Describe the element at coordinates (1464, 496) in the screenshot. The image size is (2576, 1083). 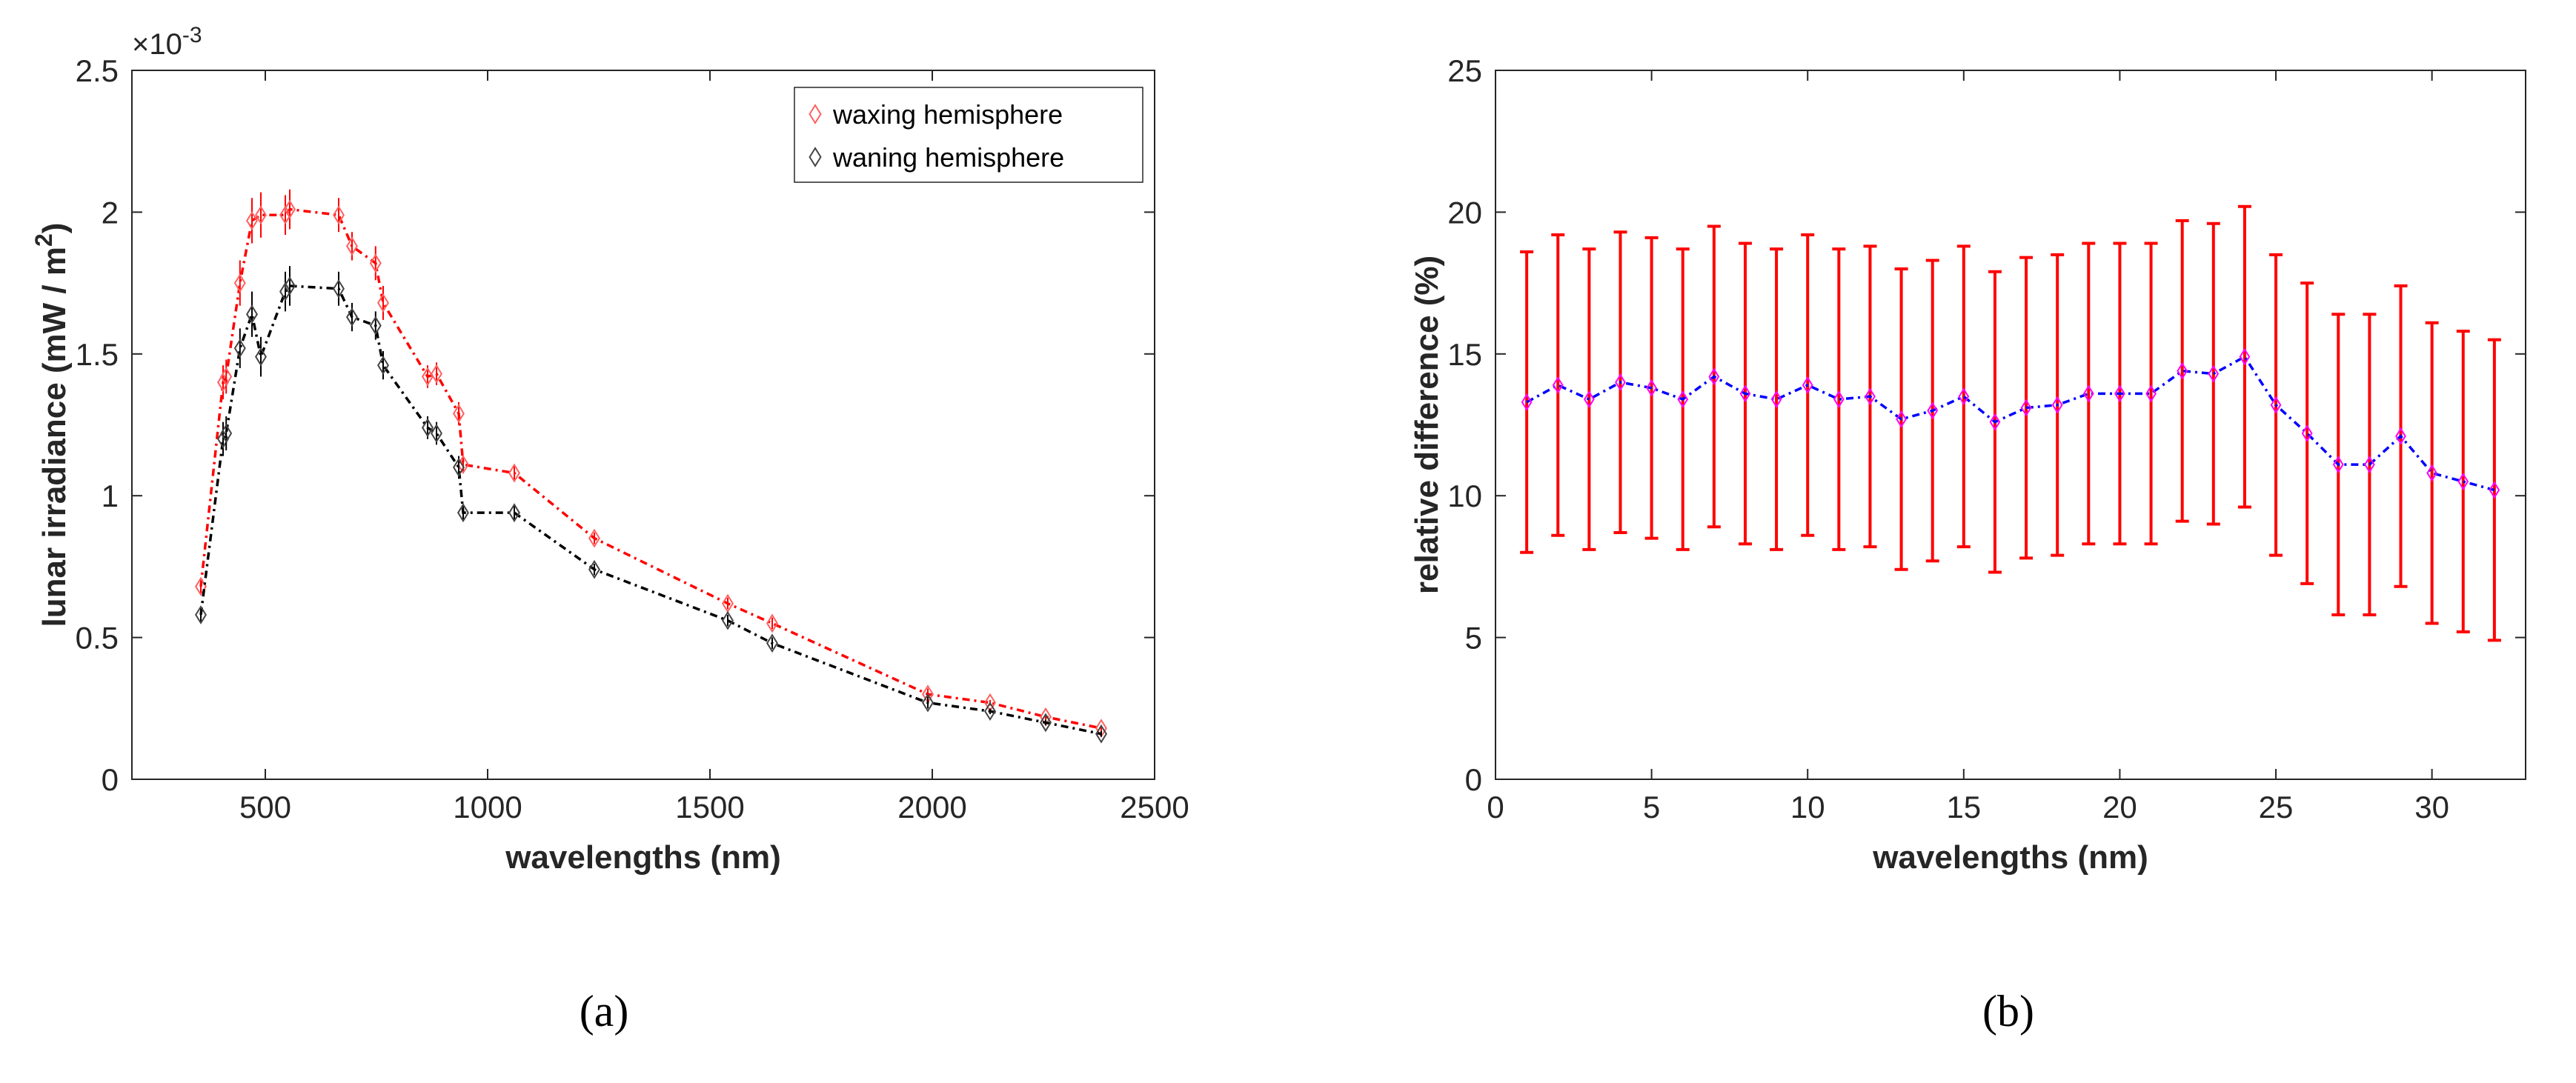
I see `y-tick-label-b: 10` at that location.